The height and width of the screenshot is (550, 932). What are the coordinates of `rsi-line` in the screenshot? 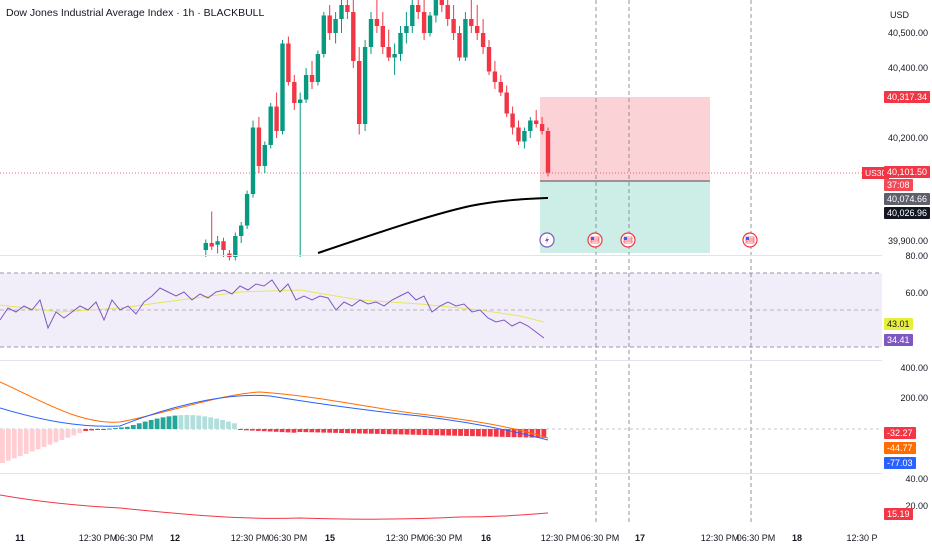 It's located at (272, 309).